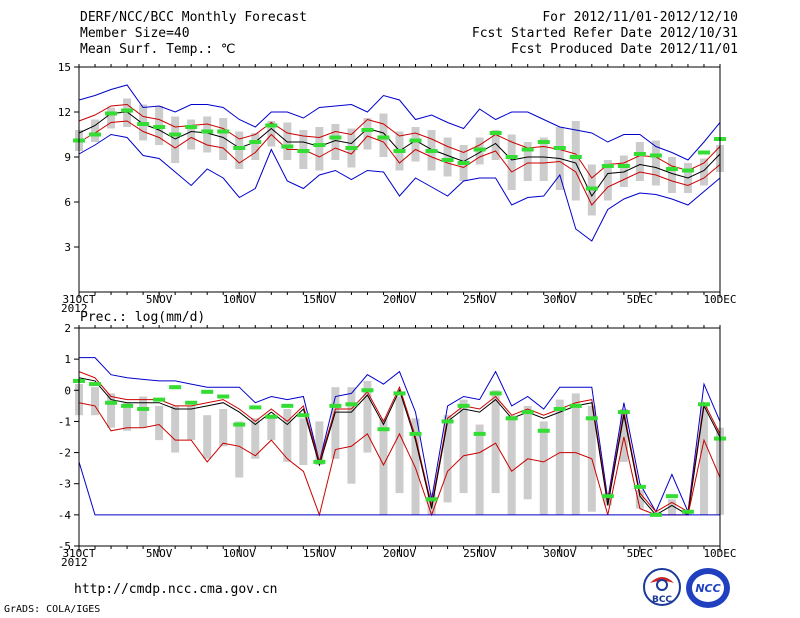 This screenshot has height=618, width=800. What do you see at coordinates (640, 17) in the screenshot?
I see `forecast-period: For 2012/11/01-2012/12/10` at bounding box center [640, 17].